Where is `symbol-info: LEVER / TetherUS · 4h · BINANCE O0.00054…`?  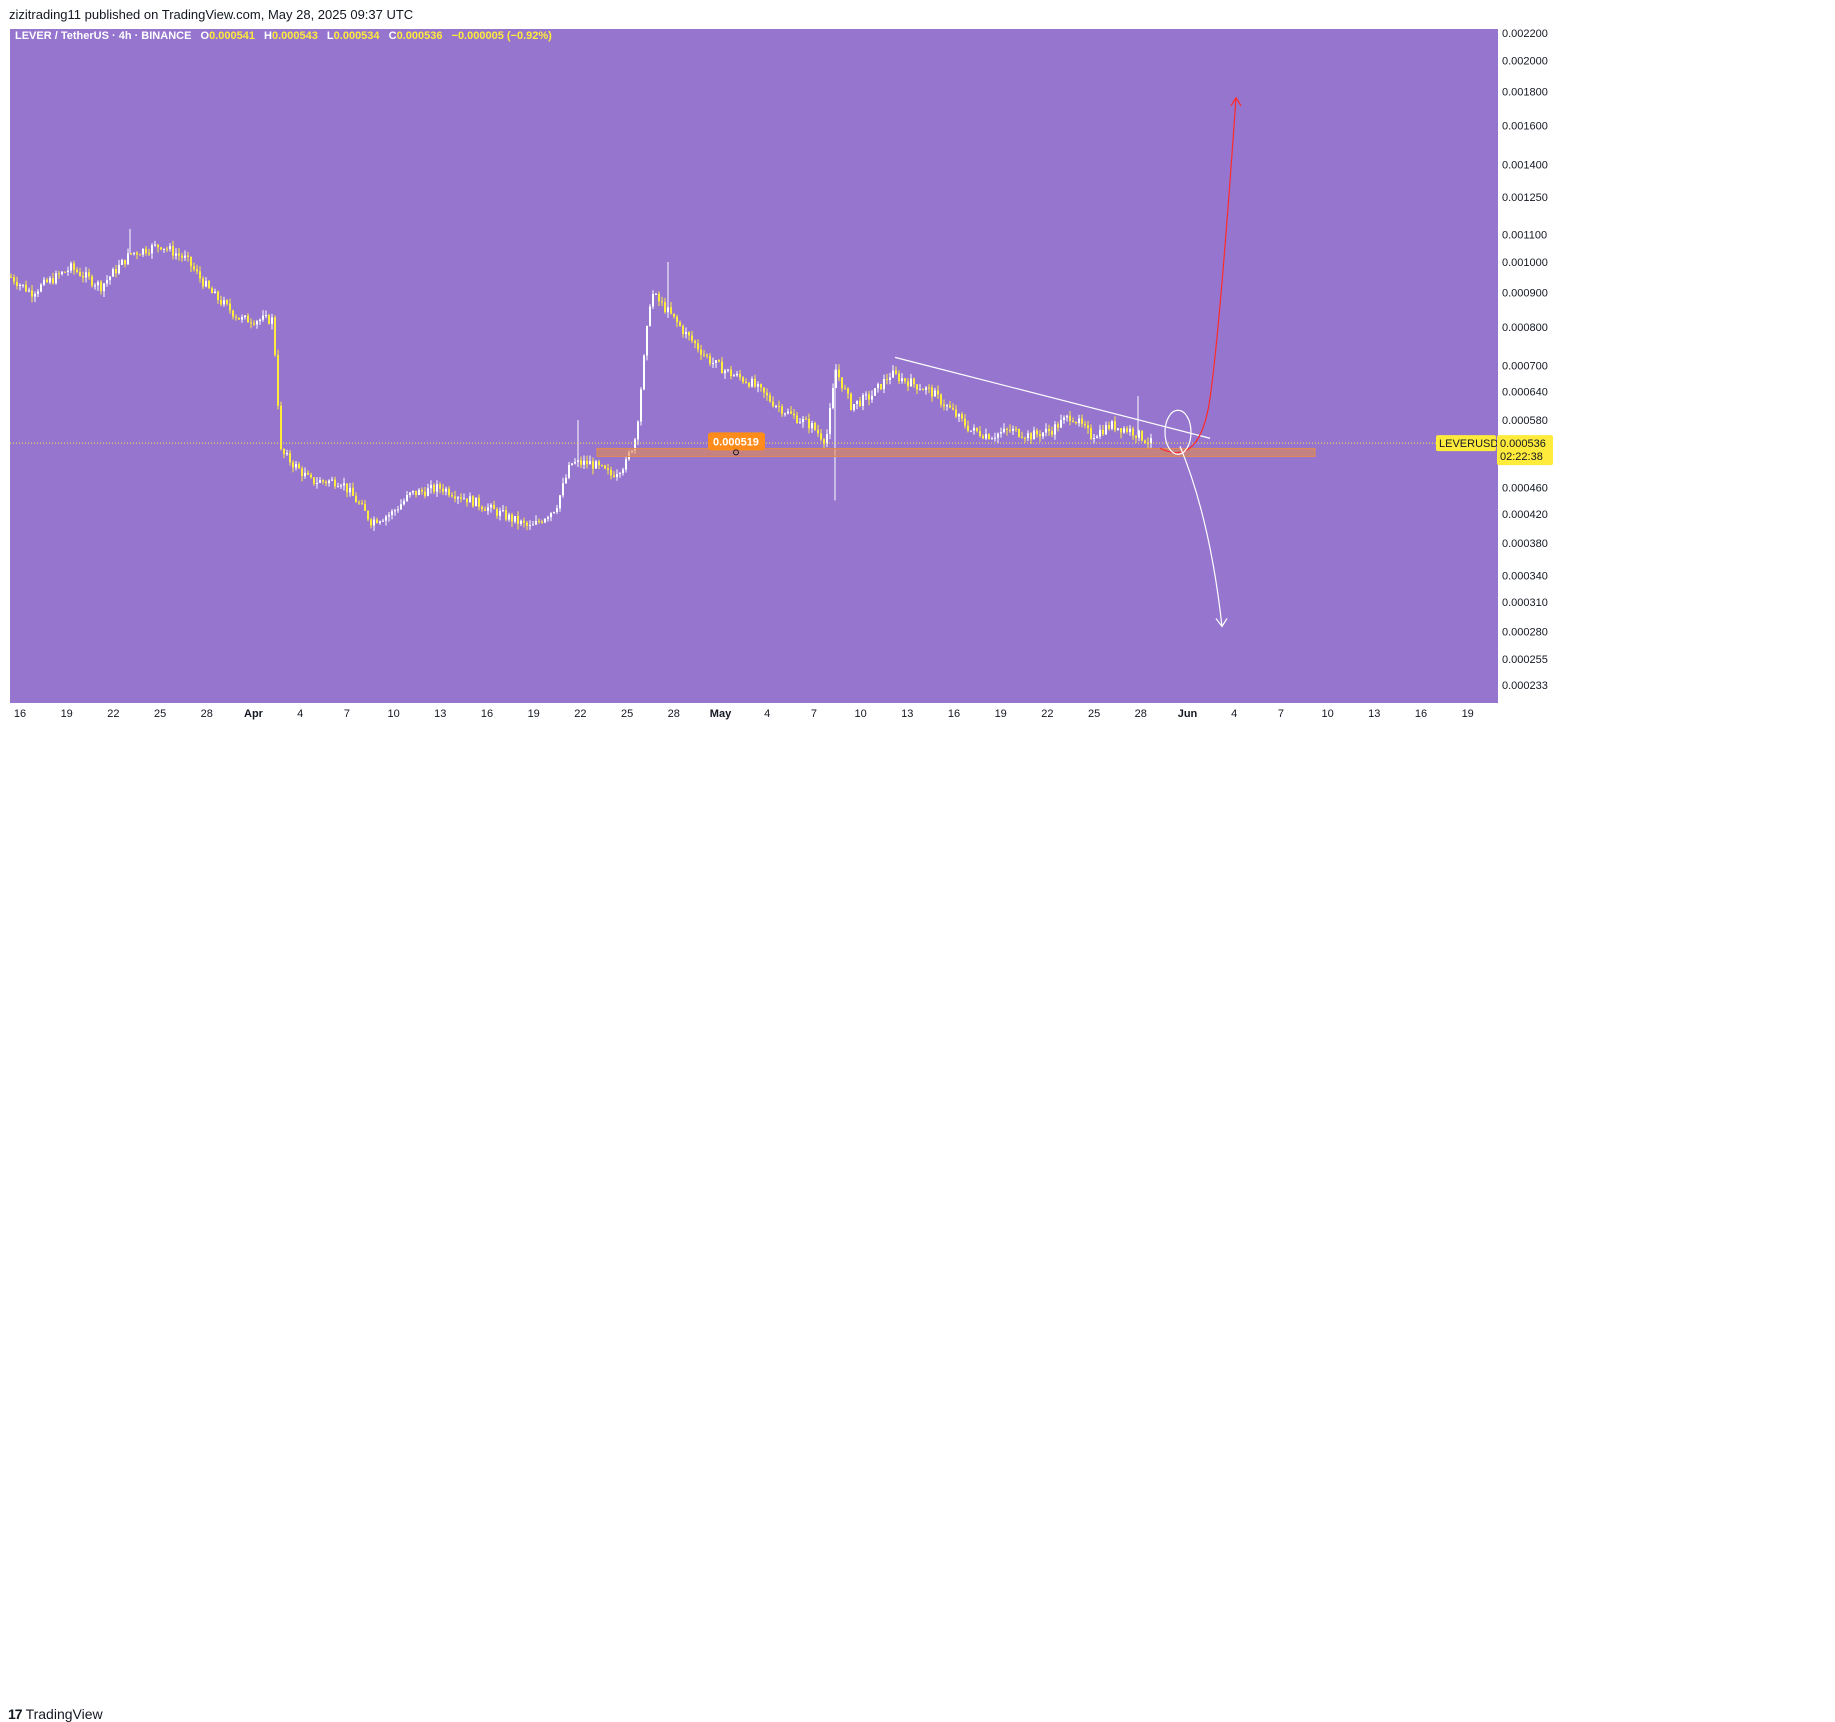
symbol-info: LEVER / TetherUS · 4h · BINANCE O0.00054… is located at coordinates (283, 36).